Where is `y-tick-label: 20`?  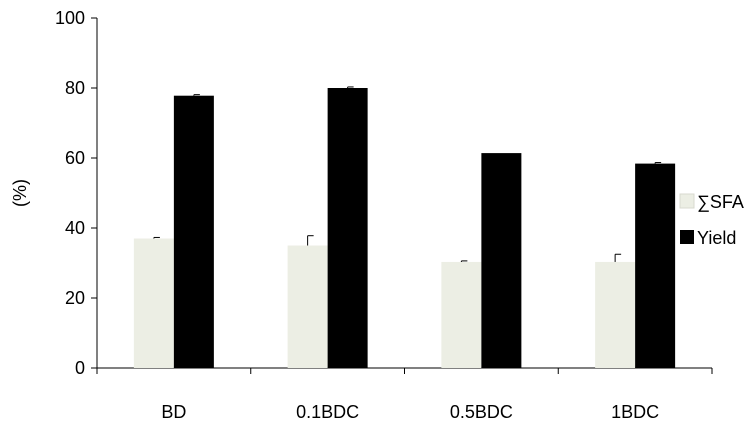
y-tick-label: 20 is located at coordinates (75, 298).